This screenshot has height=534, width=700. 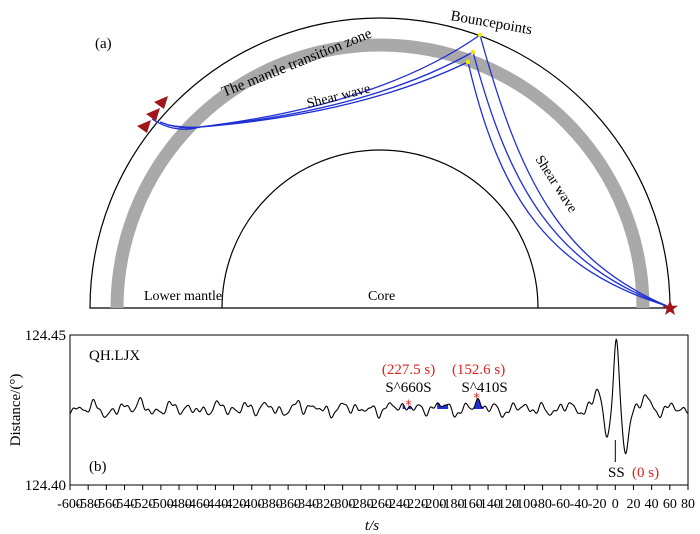 I want to click on x-tick-label: -400, so click(x=252, y=504).